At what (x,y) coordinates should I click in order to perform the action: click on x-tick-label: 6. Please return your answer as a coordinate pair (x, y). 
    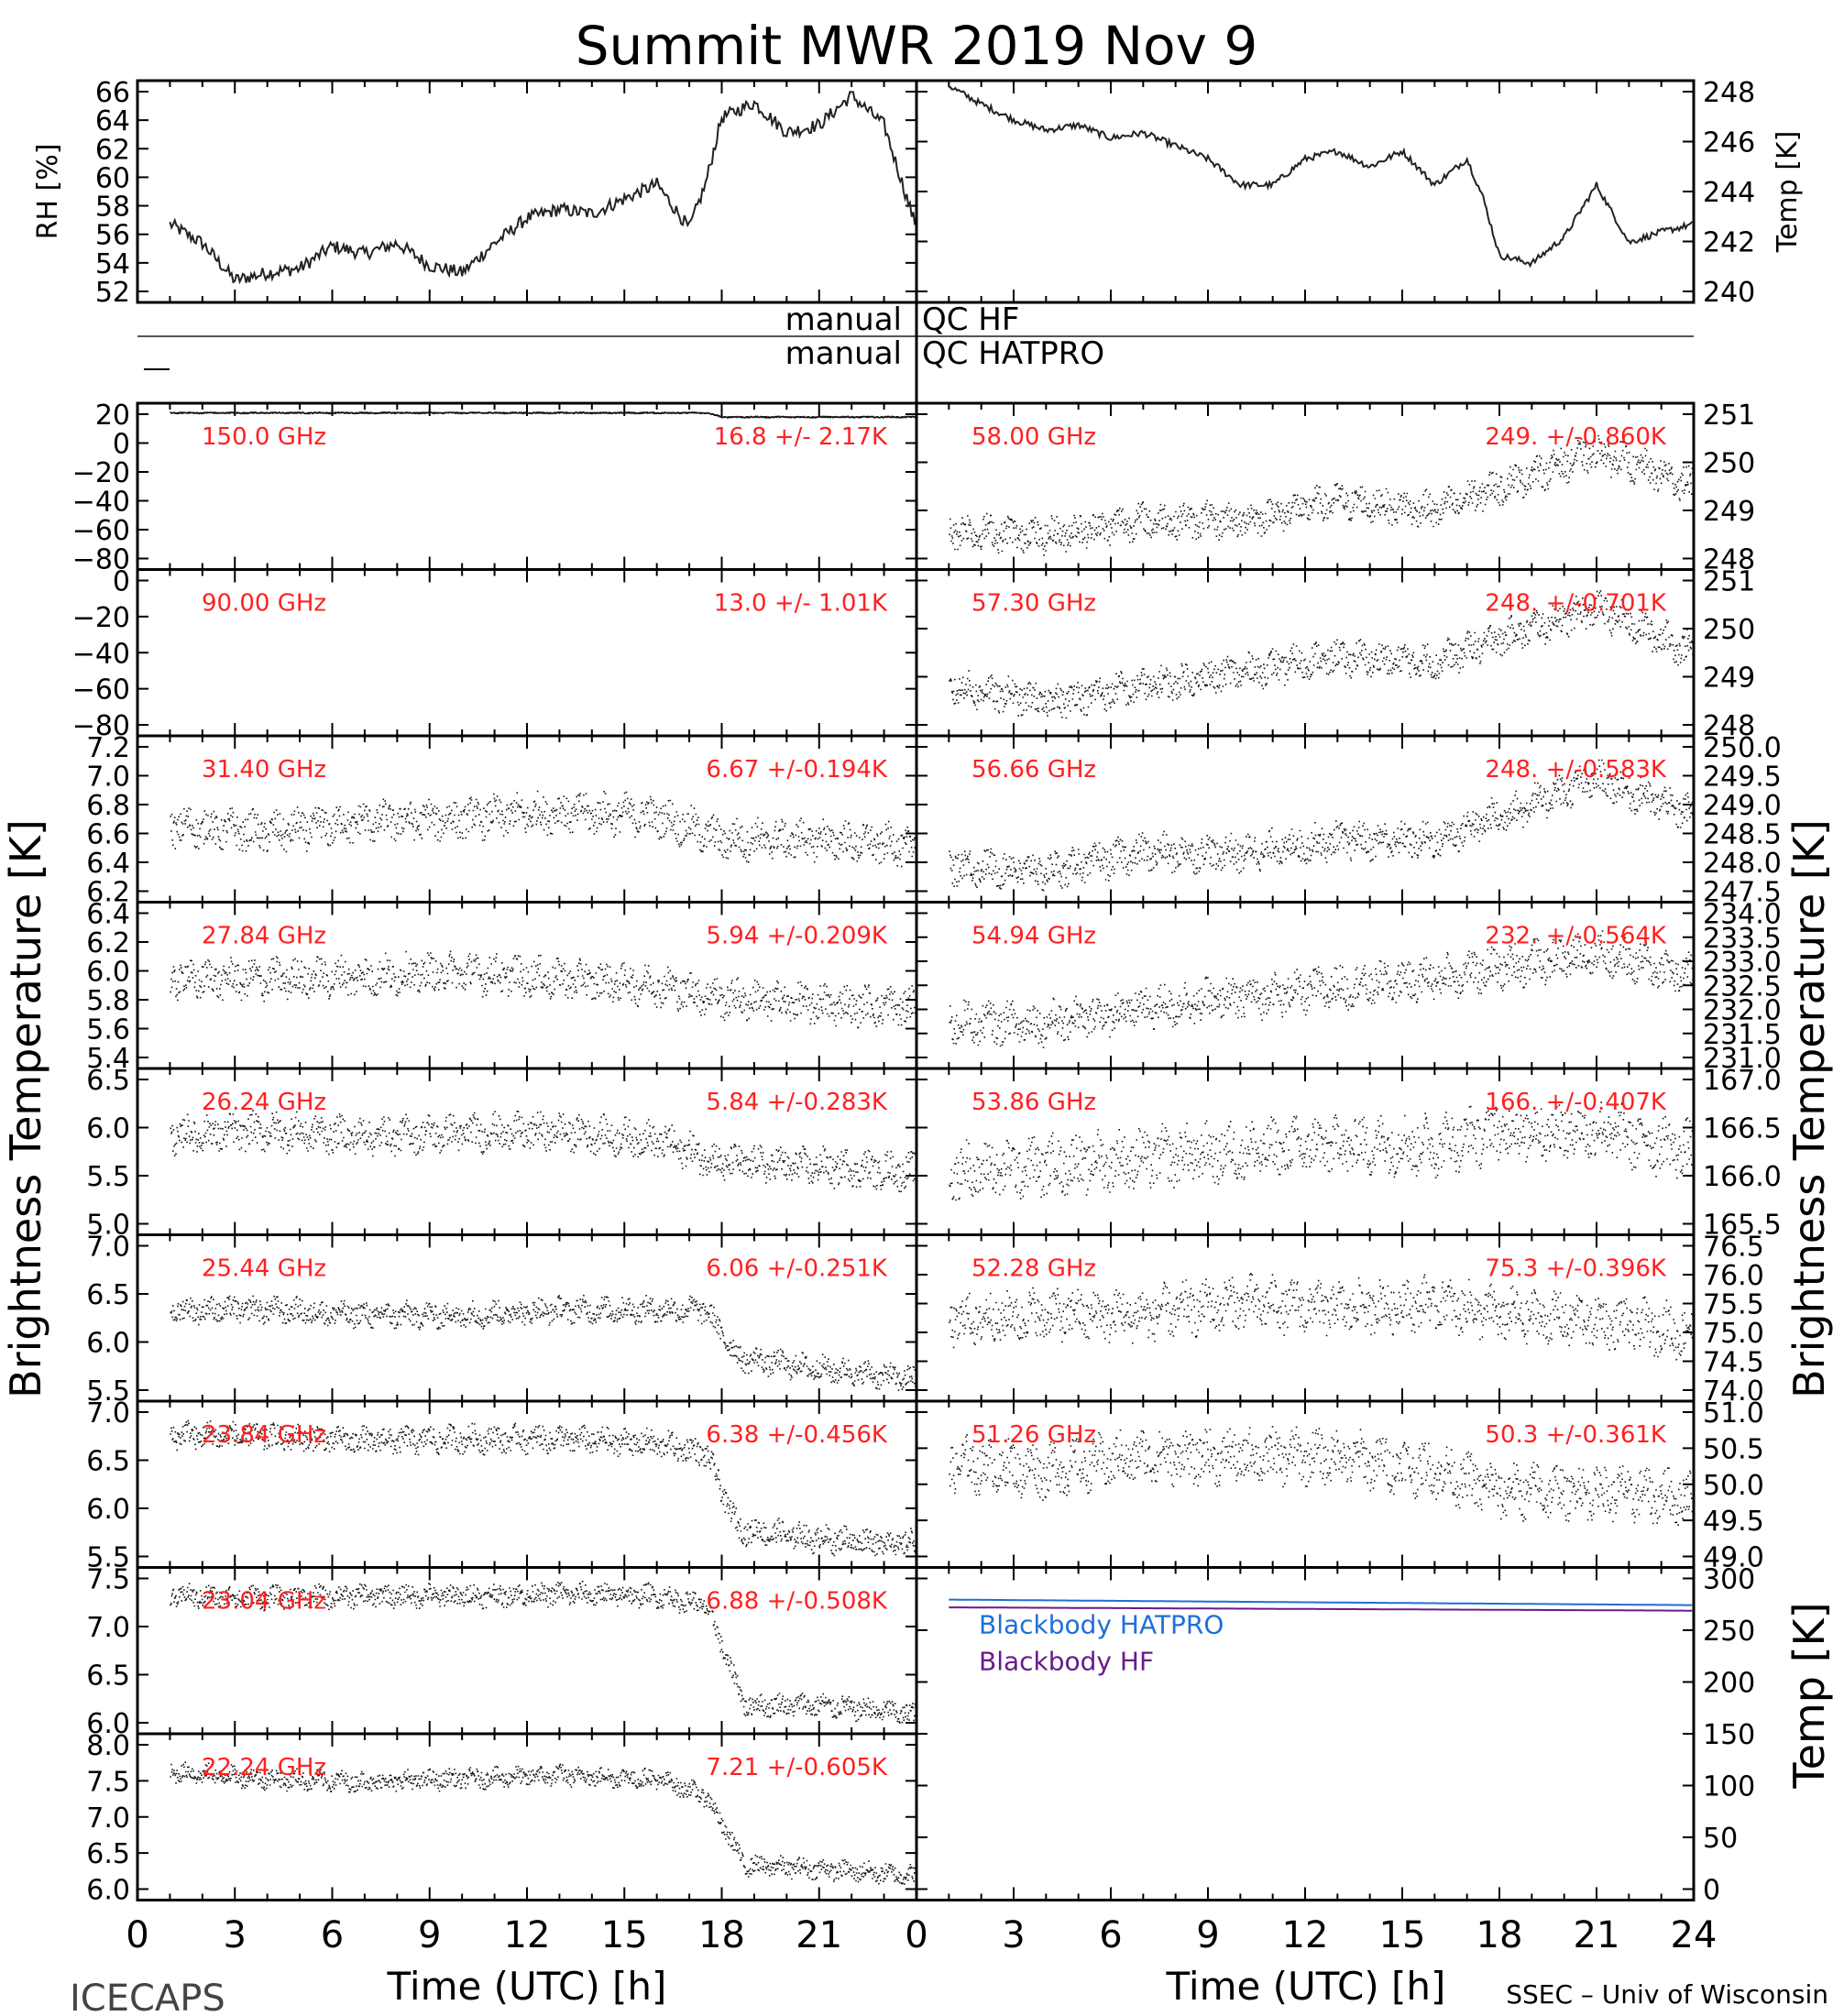
    Looking at the image, I should click on (332, 1935).